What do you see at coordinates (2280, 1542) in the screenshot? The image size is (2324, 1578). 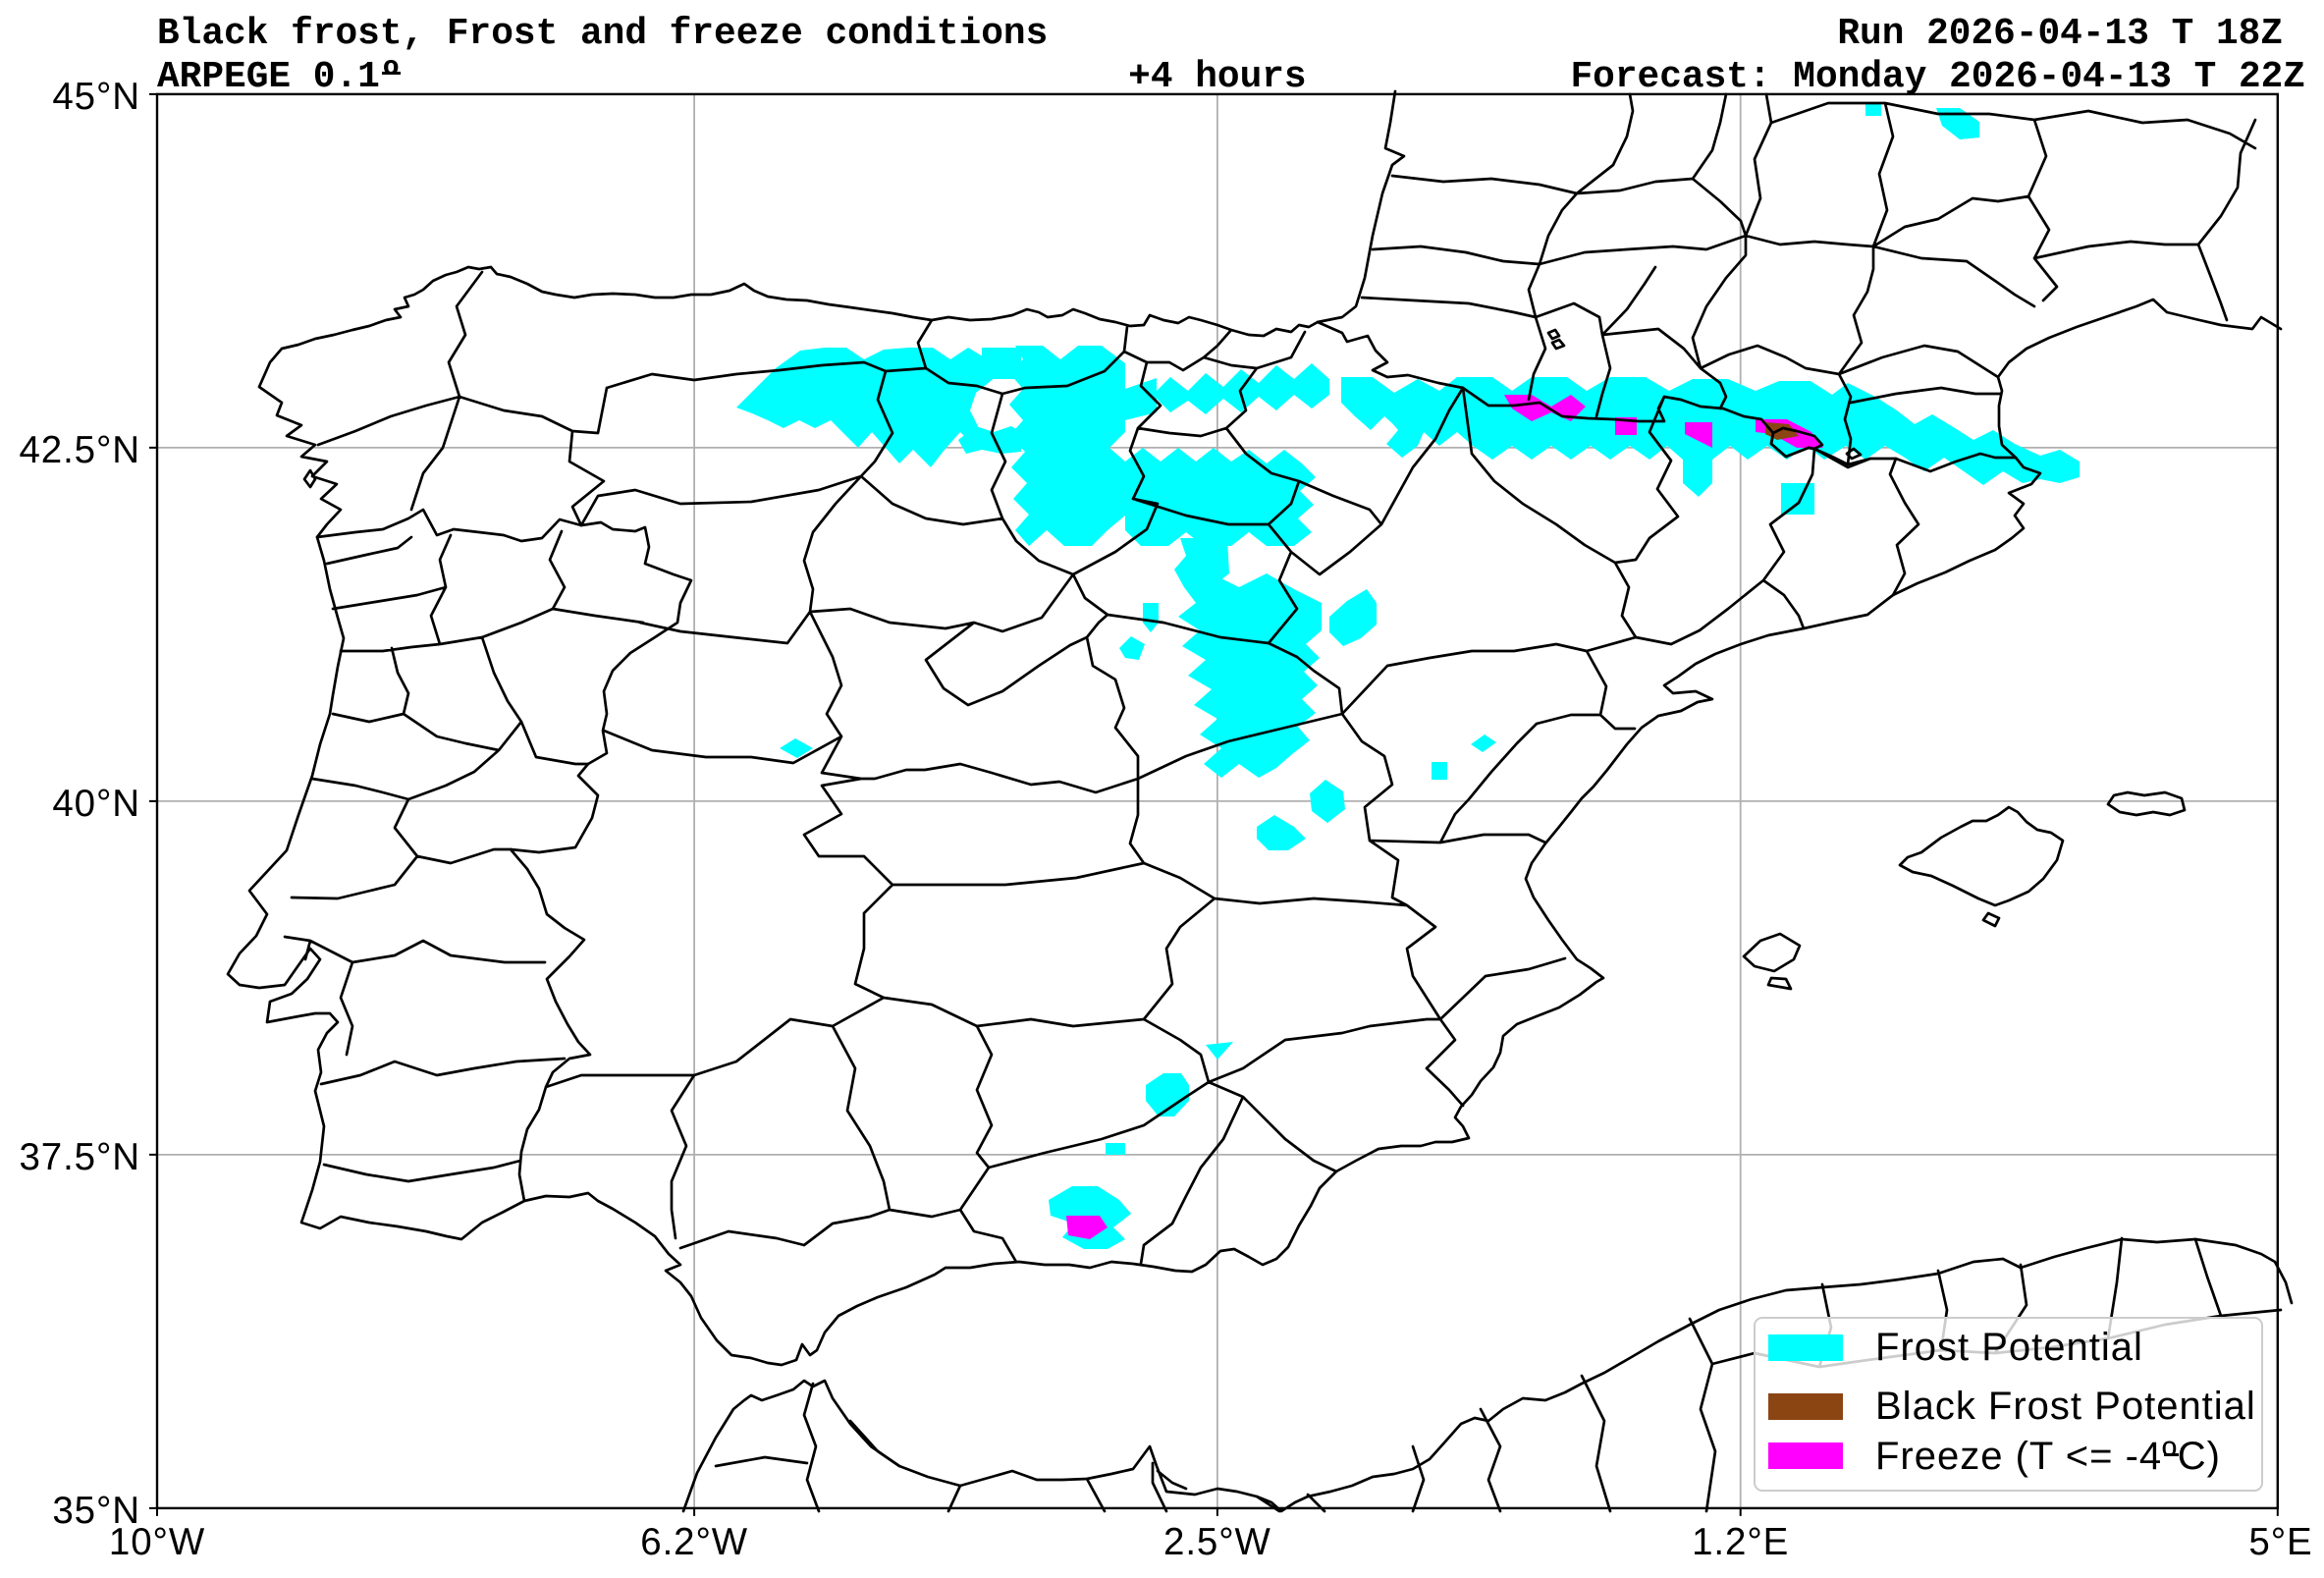 I see `svg-text: 5°E` at bounding box center [2280, 1542].